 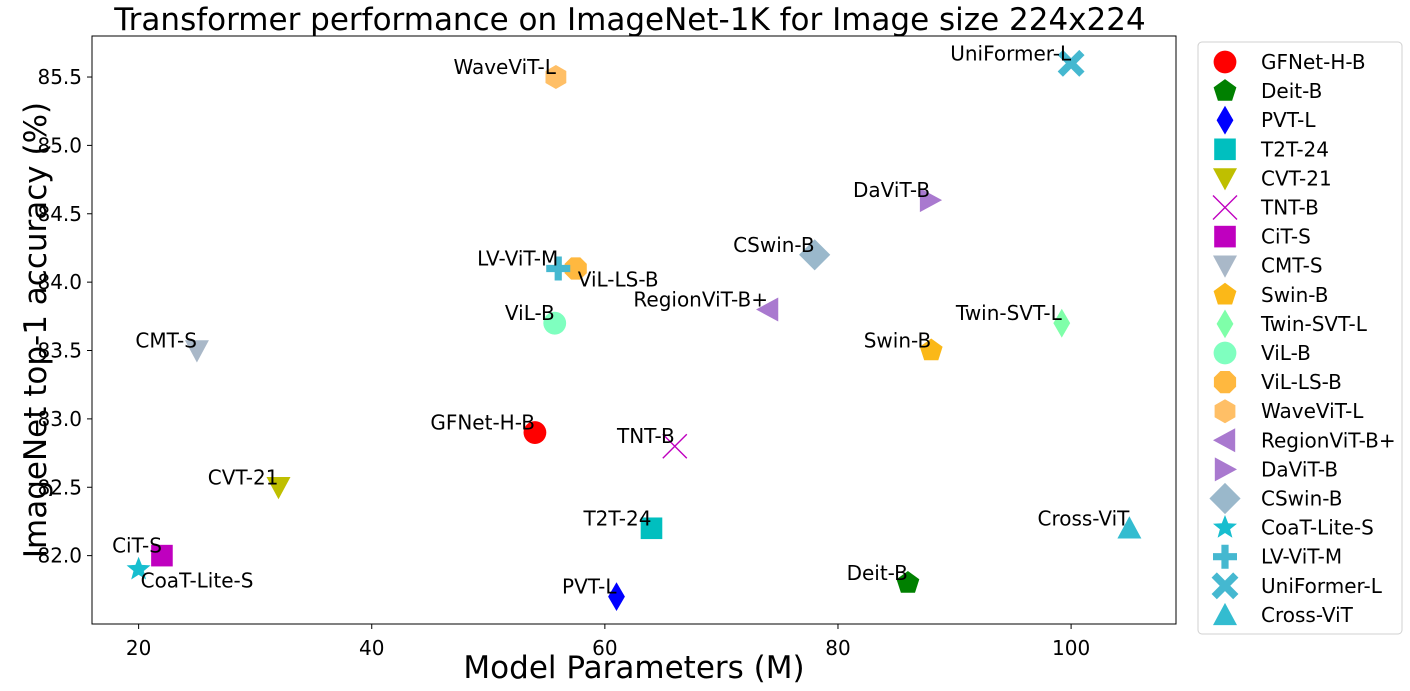 What do you see at coordinates (36, 330) in the screenshot?
I see `y-axis-label: ImageNet top-1 accuracy (%)` at bounding box center [36, 330].